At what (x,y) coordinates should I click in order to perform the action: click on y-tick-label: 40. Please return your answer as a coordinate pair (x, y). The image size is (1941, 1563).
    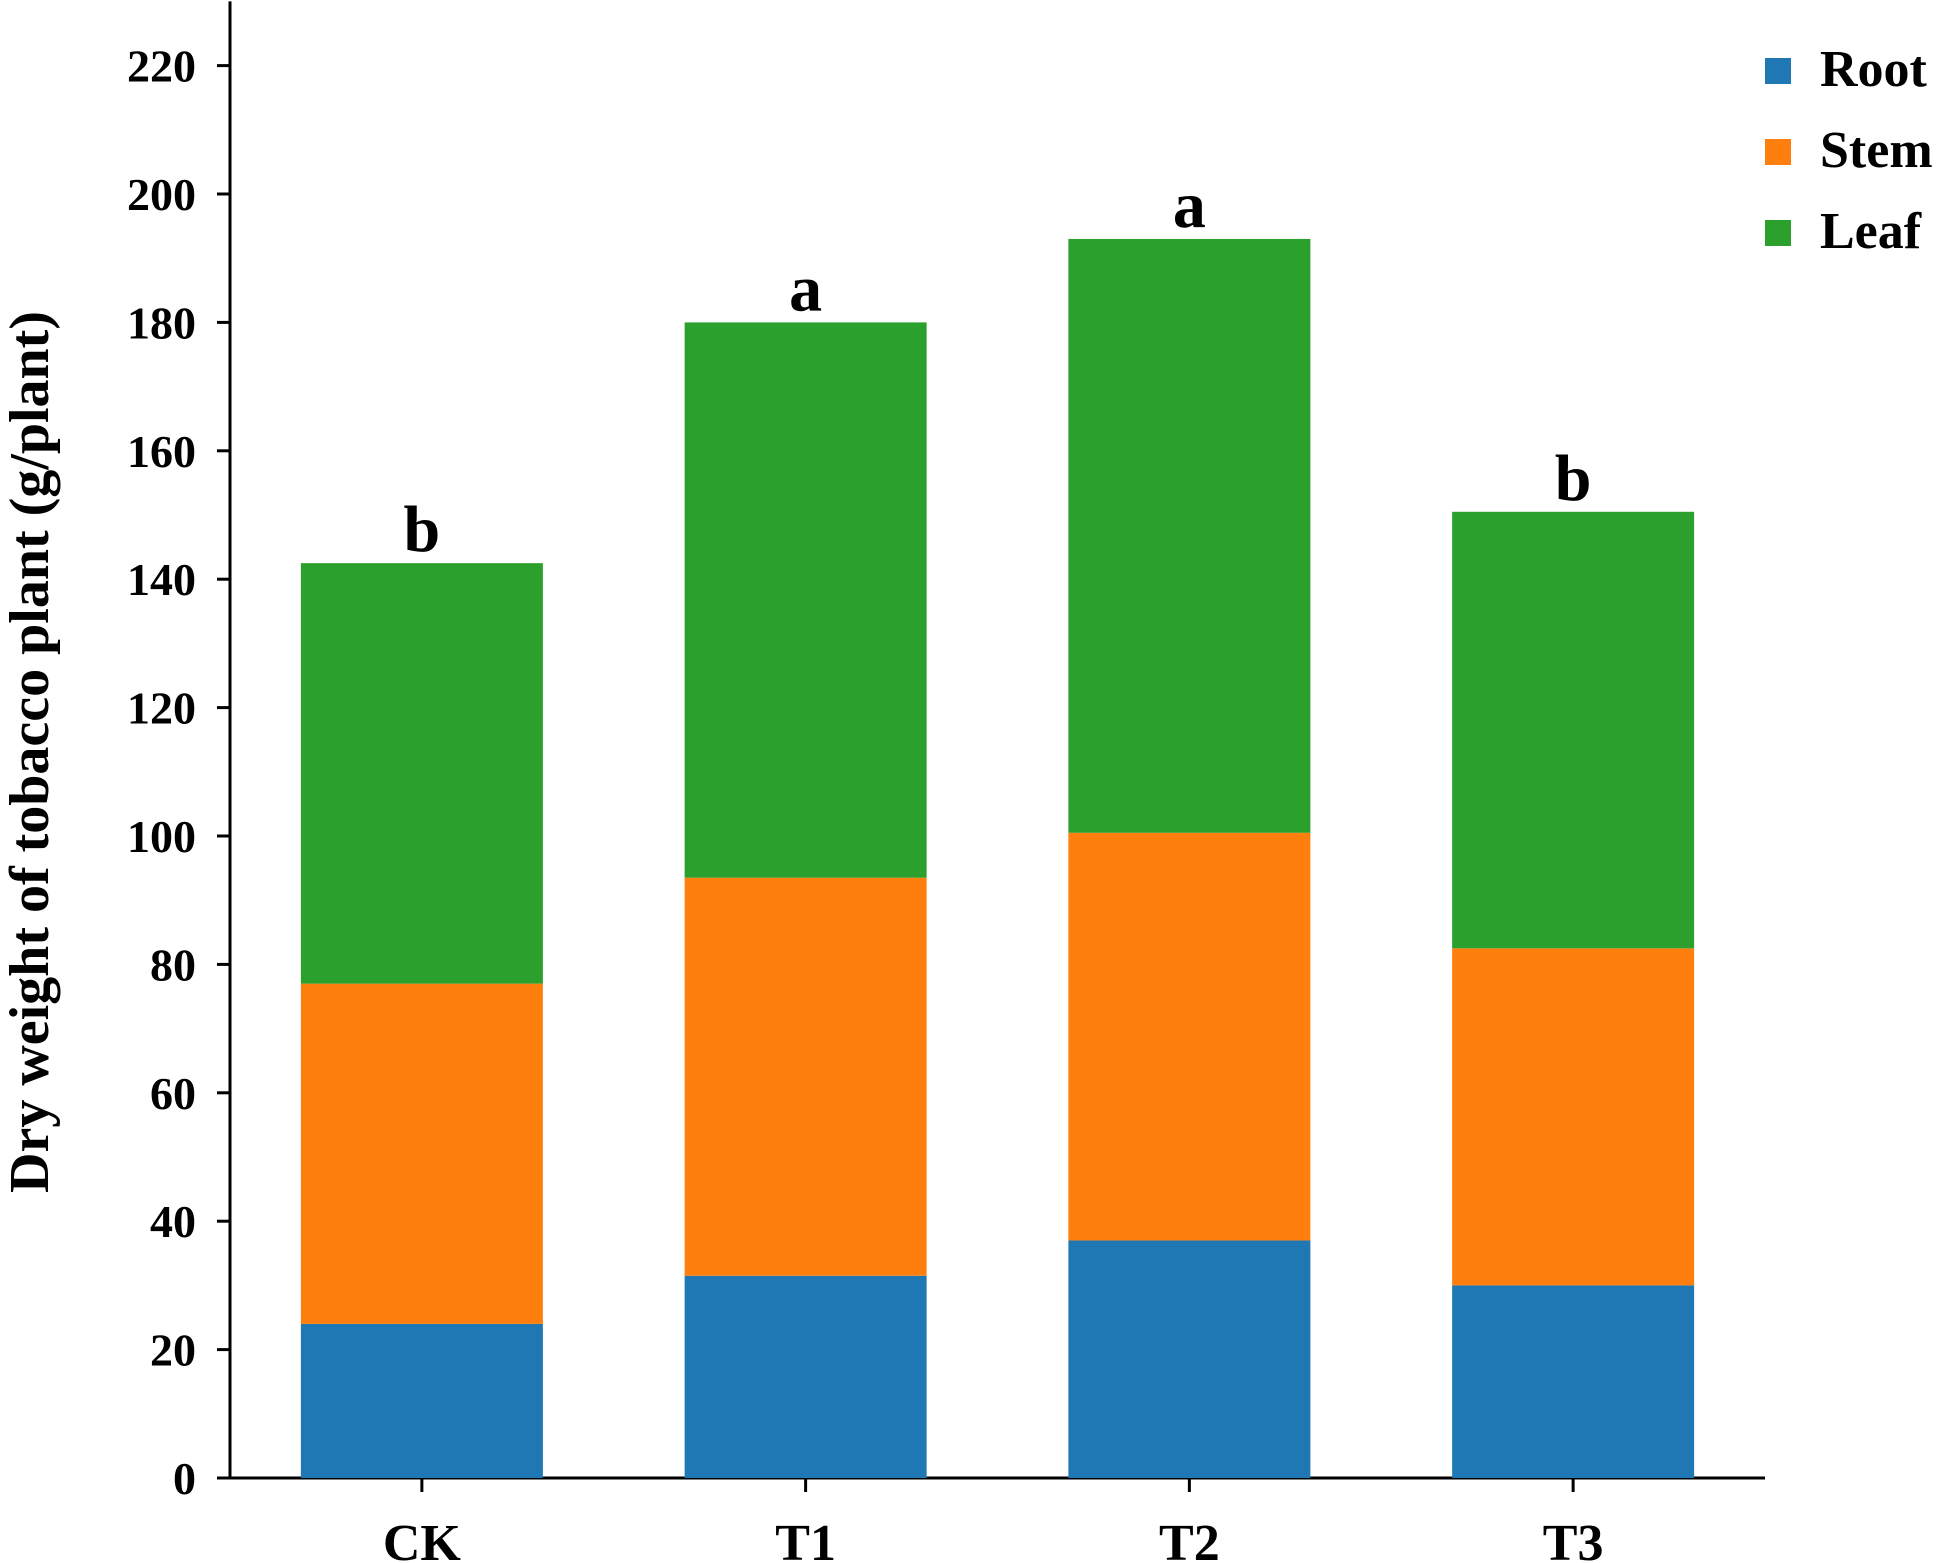
    Looking at the image, I should click on (173, 1221).